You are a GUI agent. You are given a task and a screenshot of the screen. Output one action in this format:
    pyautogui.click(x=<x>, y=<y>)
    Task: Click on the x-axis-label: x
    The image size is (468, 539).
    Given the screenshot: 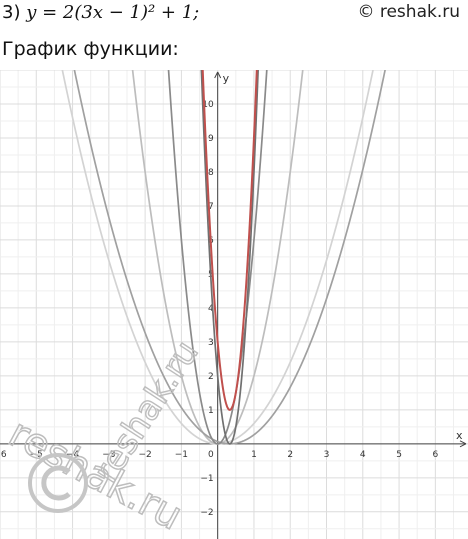 What is the action you would take?
    pyautogui.click(x=459, y=435)
    